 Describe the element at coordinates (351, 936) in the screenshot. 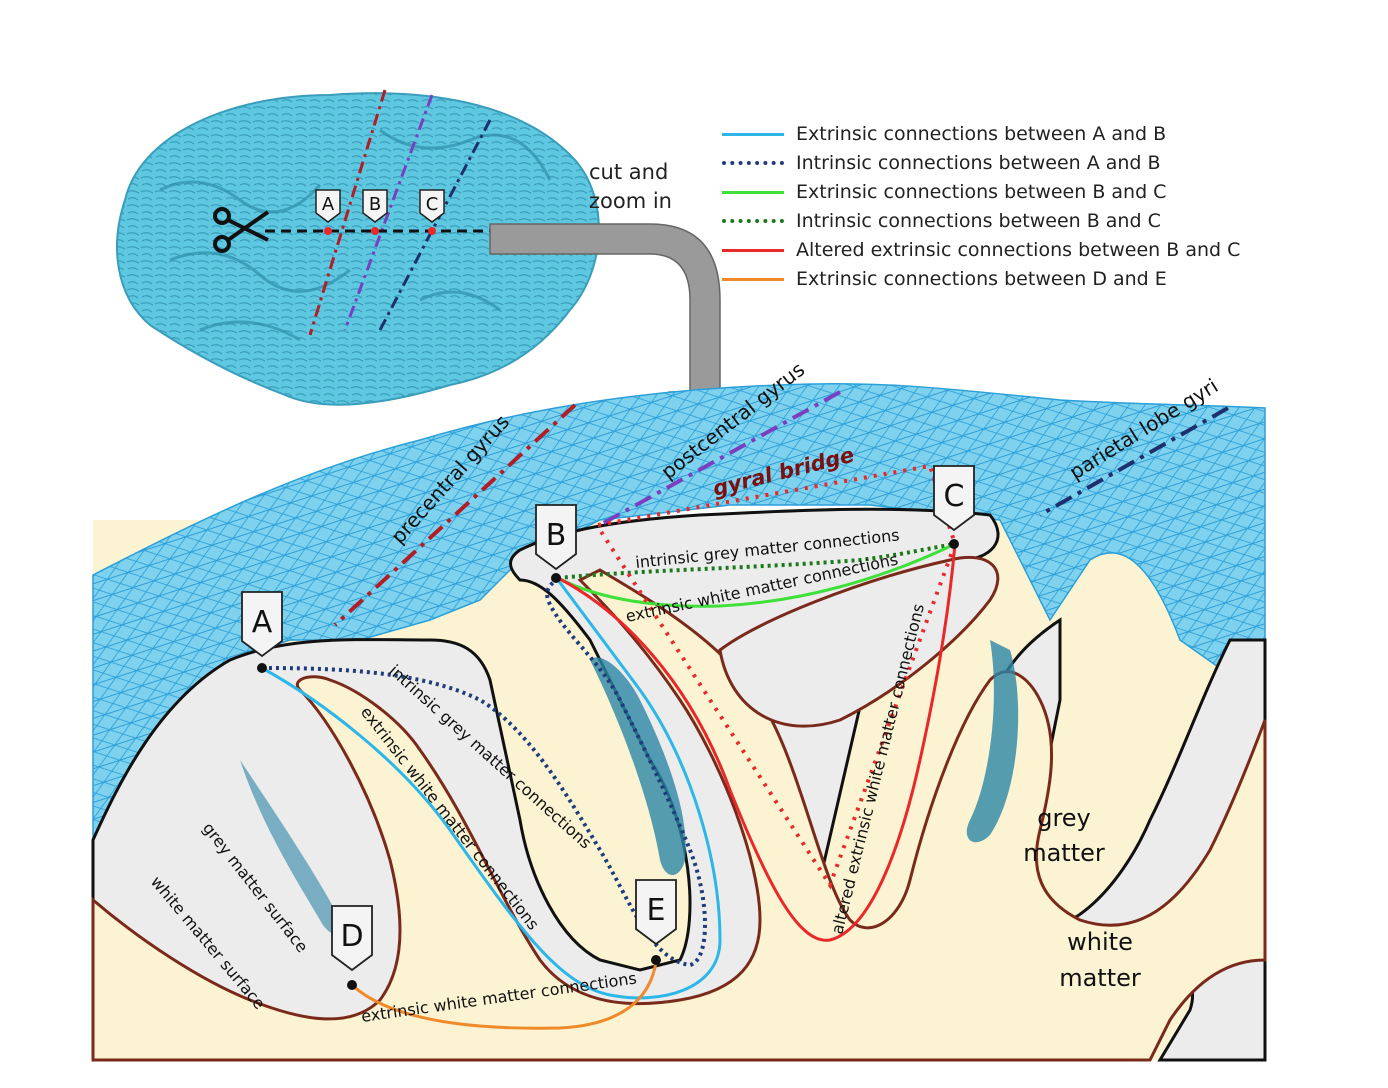

I see `svg-text: D` at that location.